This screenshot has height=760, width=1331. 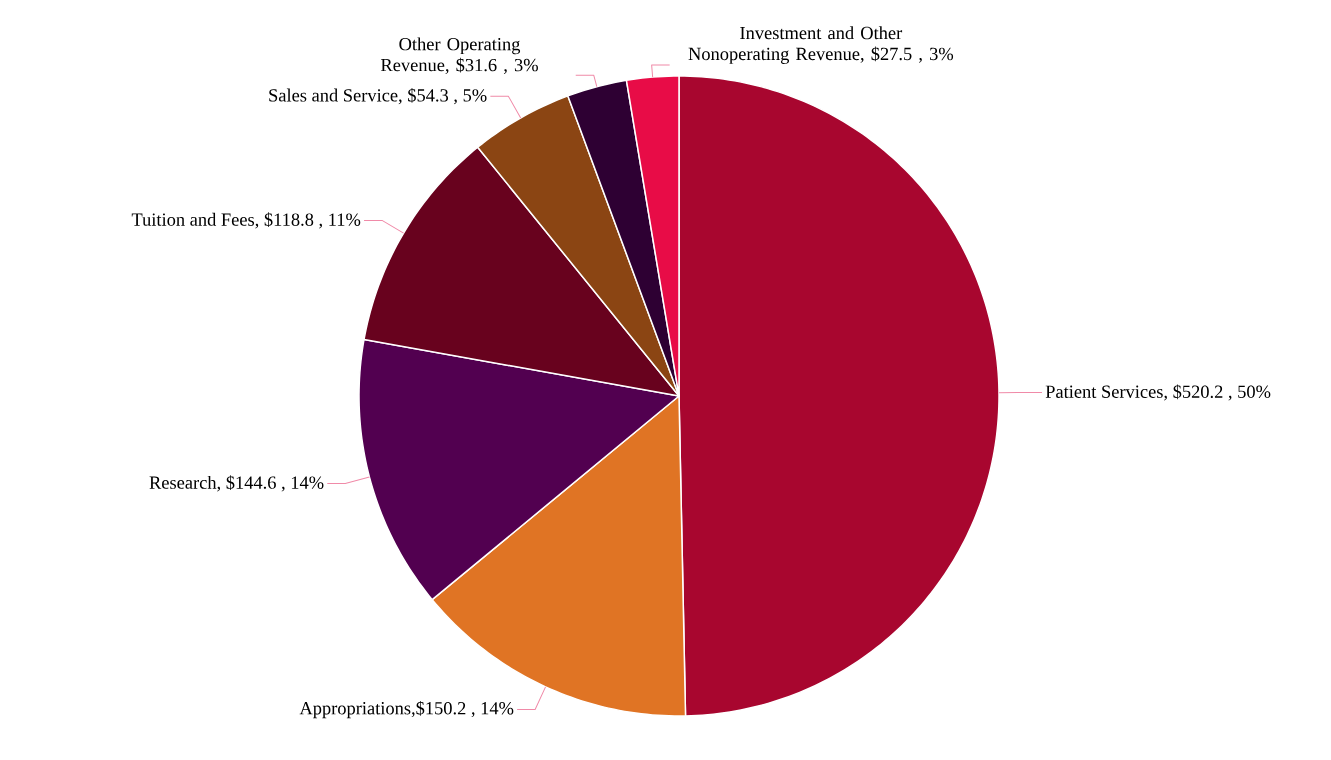 I want to click on slice-label: Other Operating Revenue, $31.6 , 3%, so click(x=459, y=55).